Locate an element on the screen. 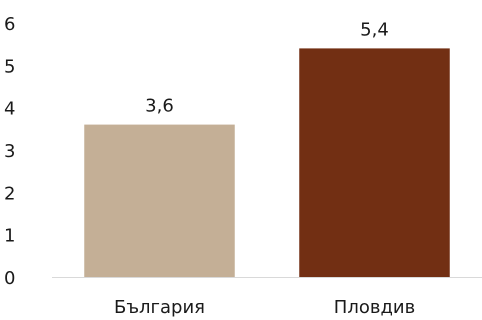  category-labels: България Пловдив is located at coordinates (264, 307).